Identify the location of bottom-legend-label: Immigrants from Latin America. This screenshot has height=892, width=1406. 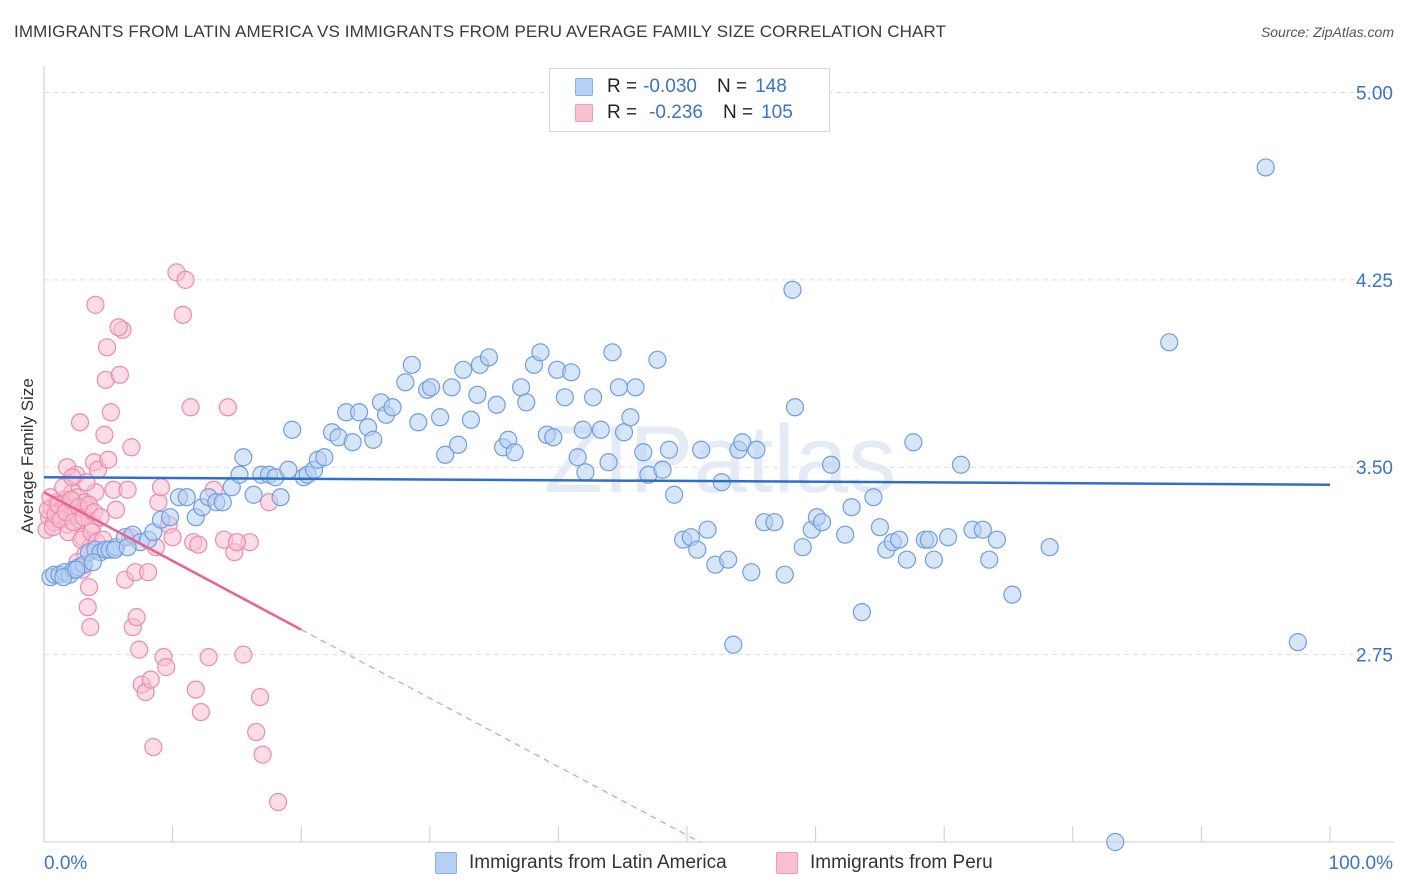
(598, 862).